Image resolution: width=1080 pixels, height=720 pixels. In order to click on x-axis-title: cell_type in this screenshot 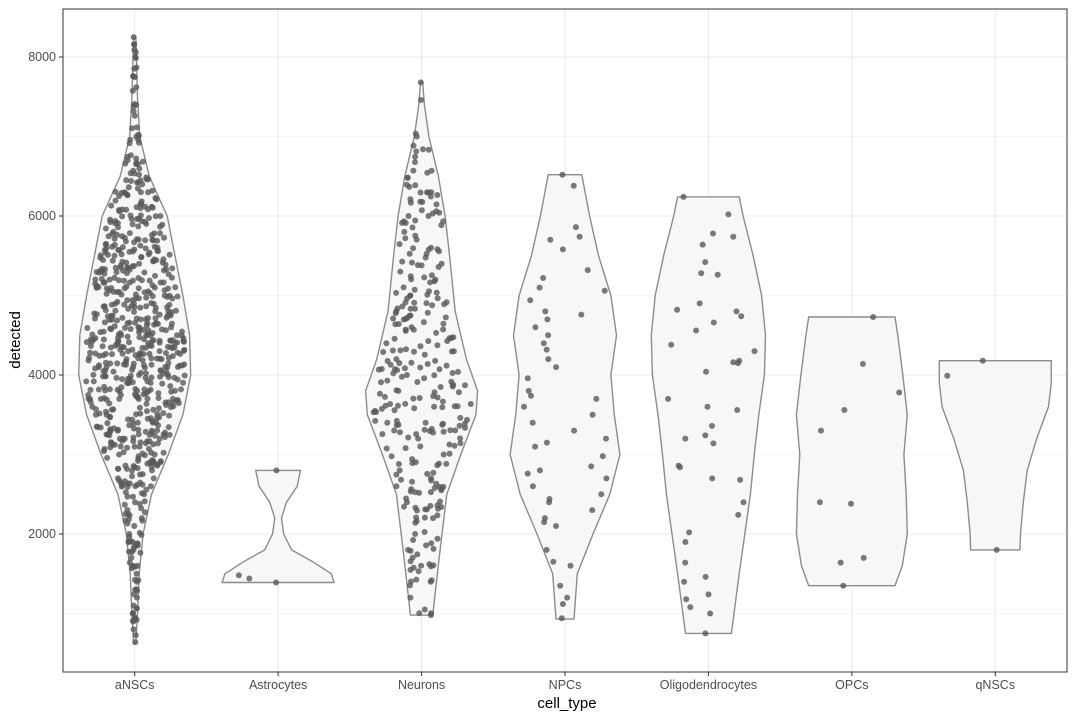, I will do `click(566, 703)`.